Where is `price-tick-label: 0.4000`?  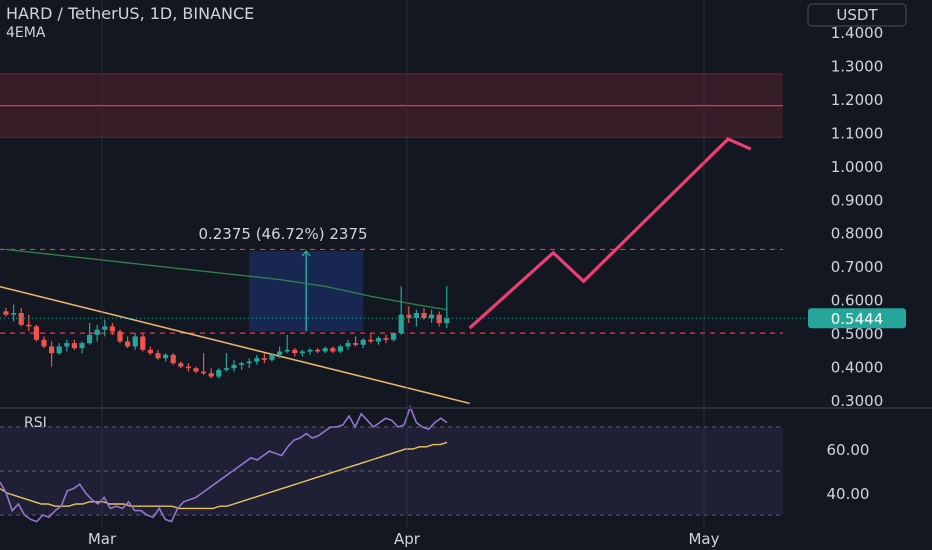
price-tick-label: 0.4000 is located at coordinates (857, 368).